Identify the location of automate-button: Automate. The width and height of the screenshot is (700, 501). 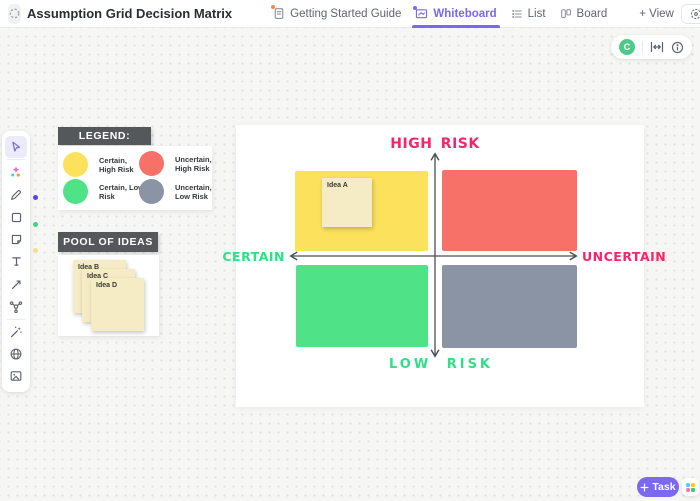
(690, 13).